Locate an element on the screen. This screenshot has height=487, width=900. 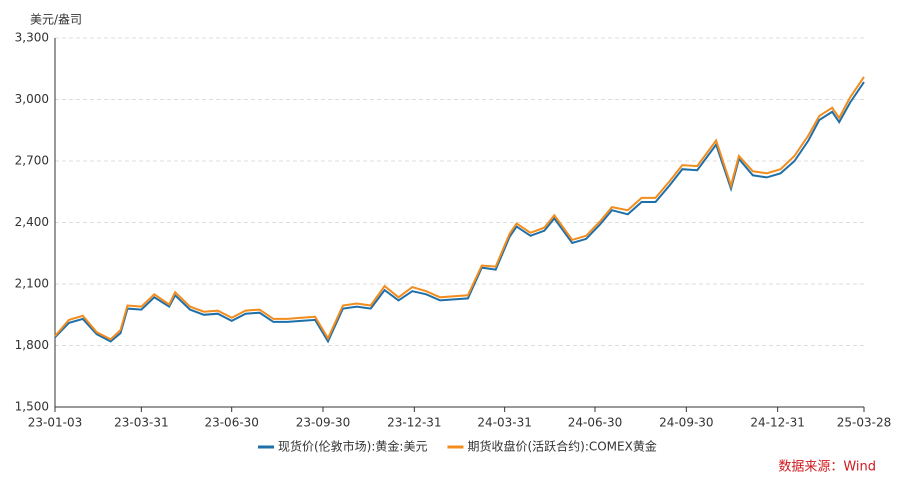
x-tick-label: 23-01-03 is located at coordinates (55, 423).